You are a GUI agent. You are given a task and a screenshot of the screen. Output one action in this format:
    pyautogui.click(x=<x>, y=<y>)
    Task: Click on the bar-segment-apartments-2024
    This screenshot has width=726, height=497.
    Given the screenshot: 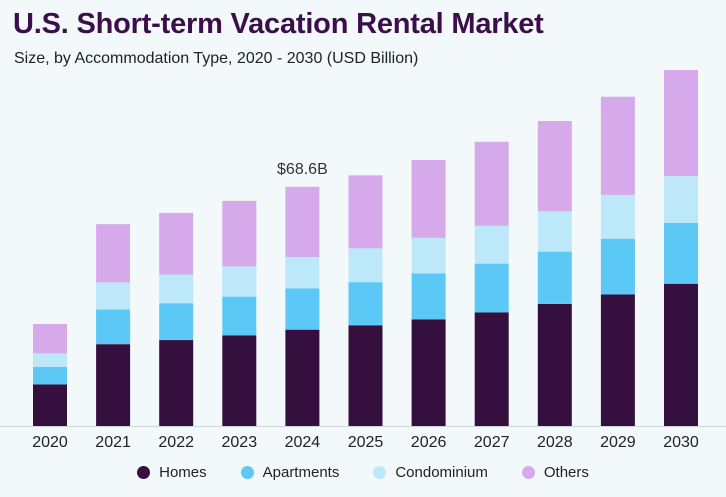 What is the action you would take?
    pyautogui.click(x=302, y=309)
    